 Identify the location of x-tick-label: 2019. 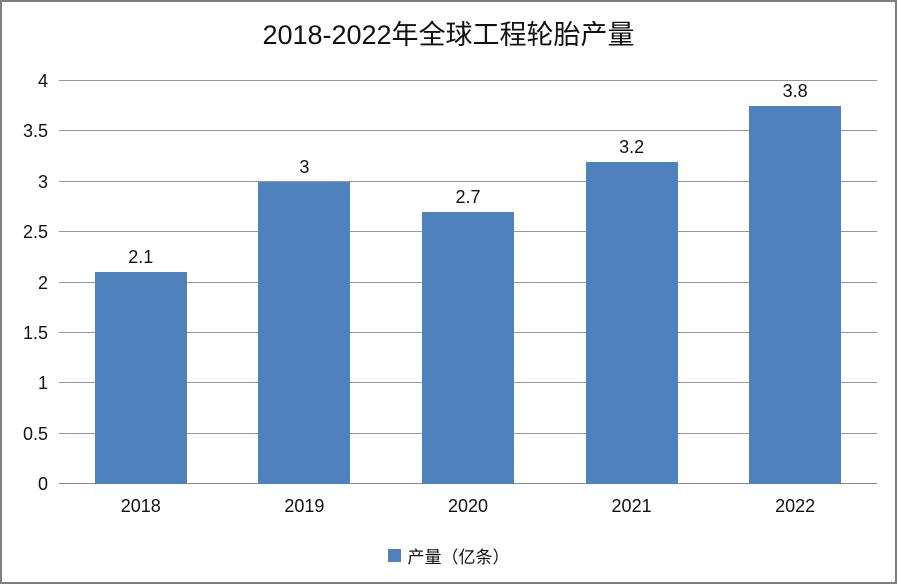
(304, 506).